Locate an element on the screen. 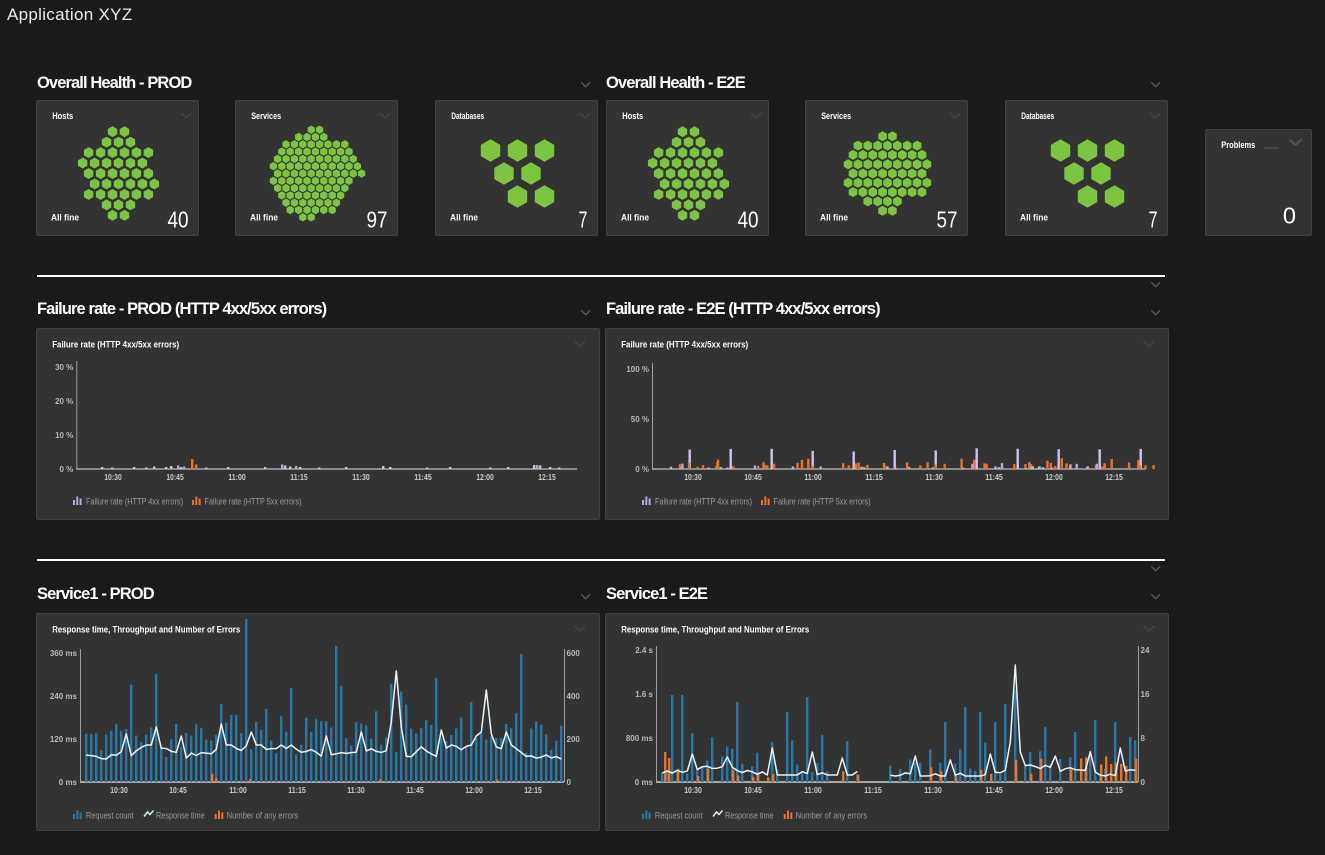 This screenshot has height=855, width=1325. svg-text: 10 % is located at coordinates (64, 435).